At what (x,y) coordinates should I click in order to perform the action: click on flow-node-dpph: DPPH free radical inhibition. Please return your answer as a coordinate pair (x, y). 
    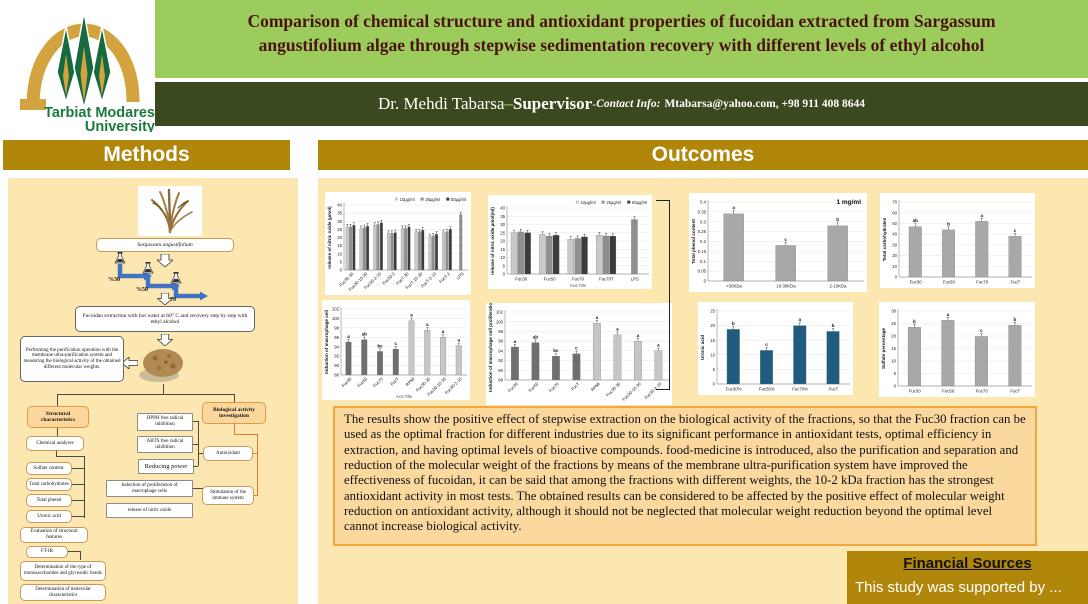
    Looking at the image, I should click on (165, 422).